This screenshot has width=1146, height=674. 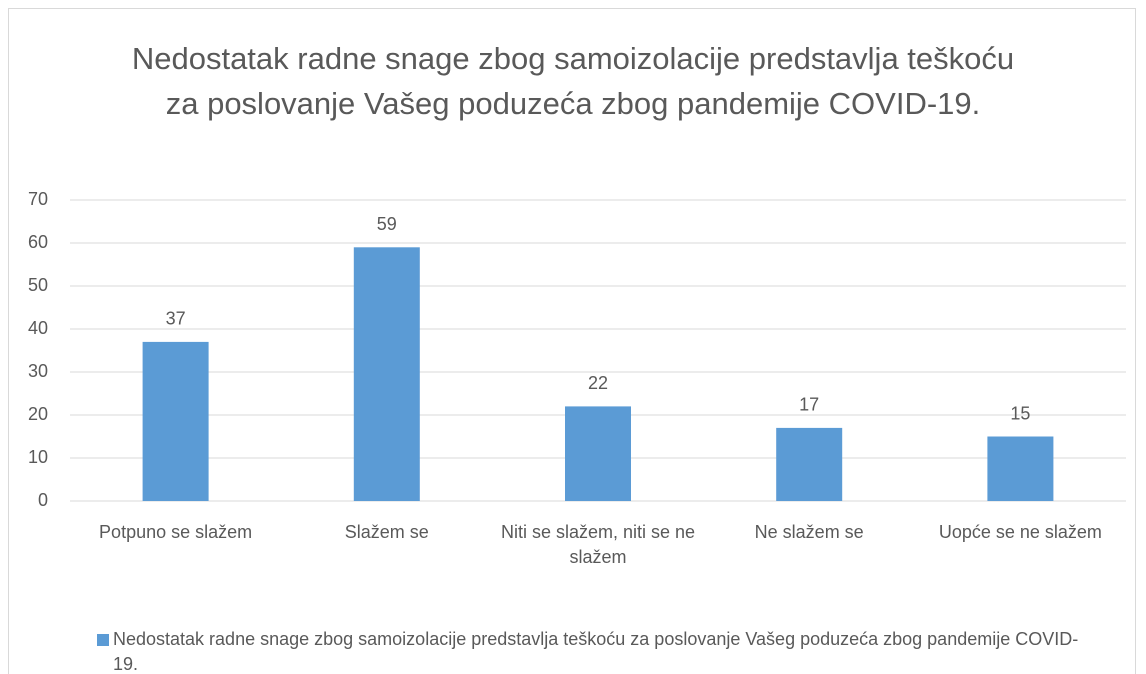 I want to click on y-tick-label: 40, so click(x=38, y=328).